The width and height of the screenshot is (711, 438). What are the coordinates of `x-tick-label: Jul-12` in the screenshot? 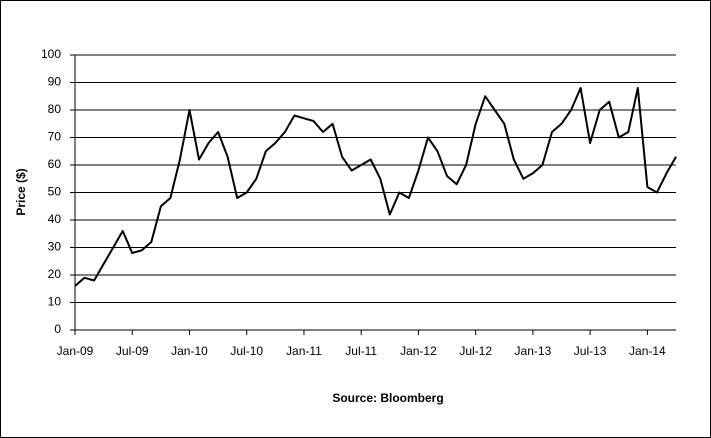 It's located at (475, 351).